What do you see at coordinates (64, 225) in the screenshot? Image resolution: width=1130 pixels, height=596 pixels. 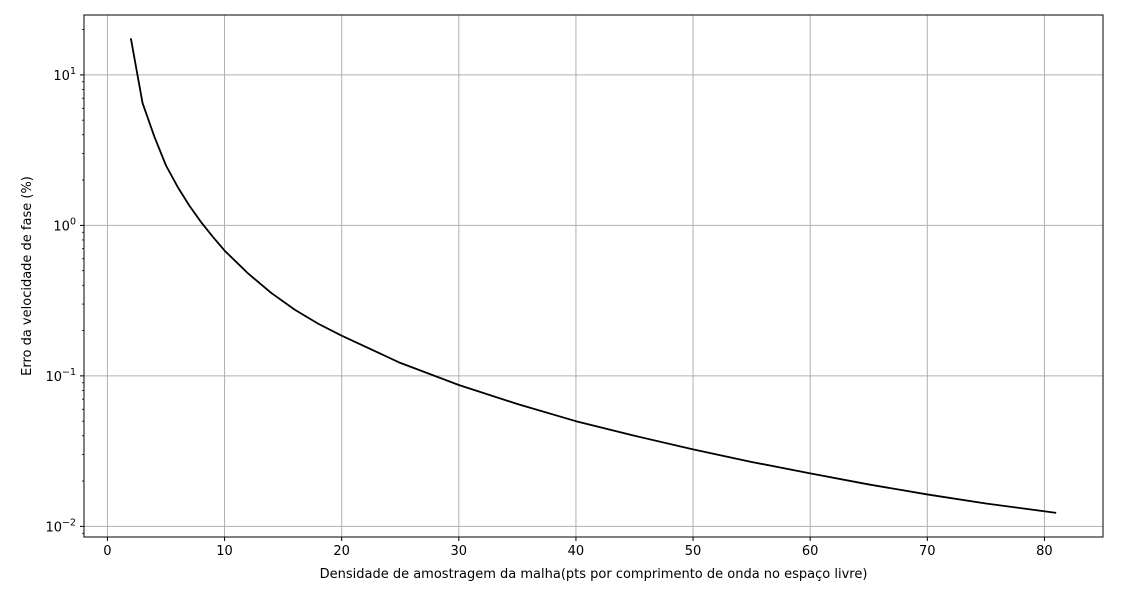 I see `y-tick-label: 10⁰` at bounding box center [64, 225].